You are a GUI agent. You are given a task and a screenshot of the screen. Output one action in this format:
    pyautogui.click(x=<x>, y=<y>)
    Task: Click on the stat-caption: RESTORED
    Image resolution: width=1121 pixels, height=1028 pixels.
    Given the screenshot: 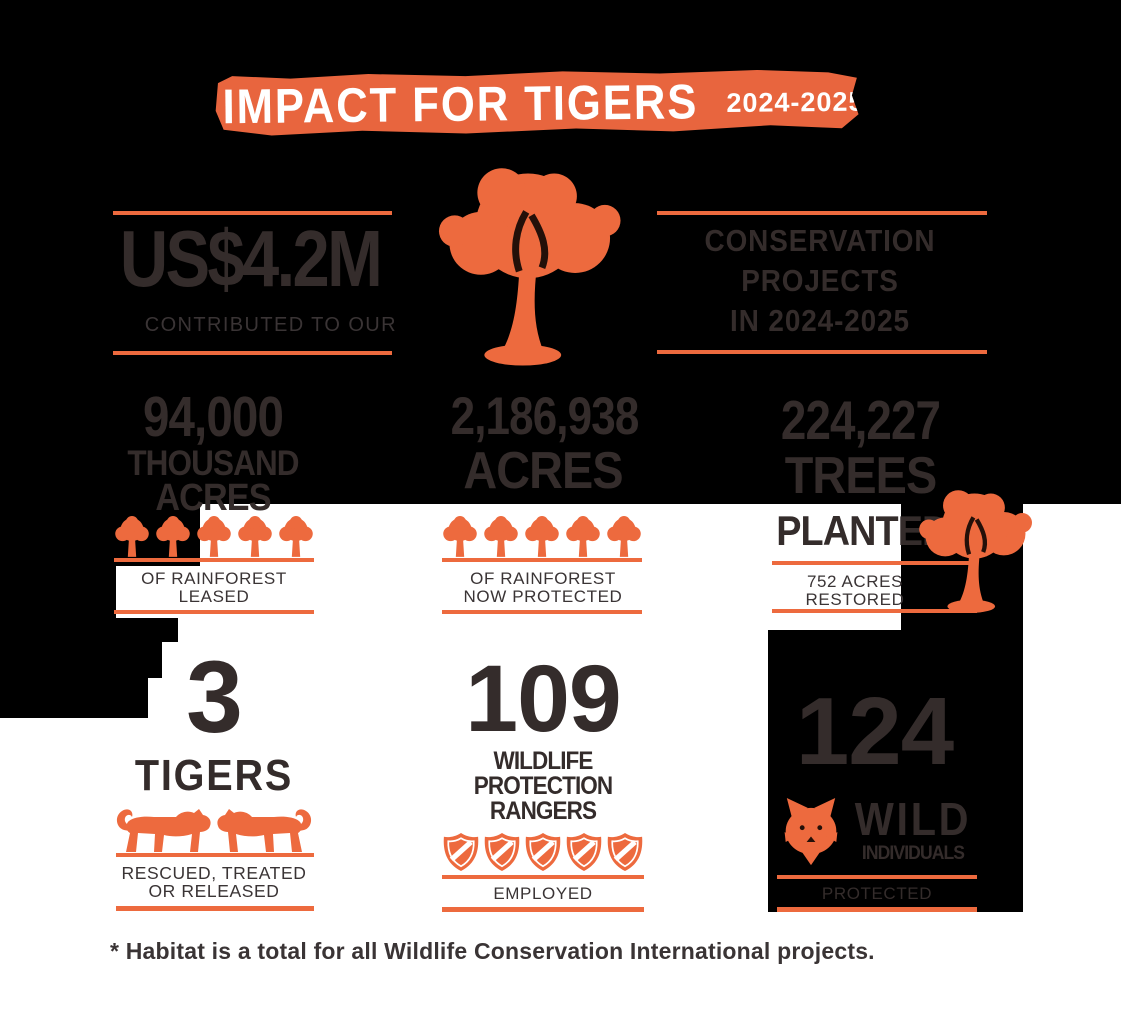 What is the action you would take?
    pyautogui.click(x=855, y=599)
    